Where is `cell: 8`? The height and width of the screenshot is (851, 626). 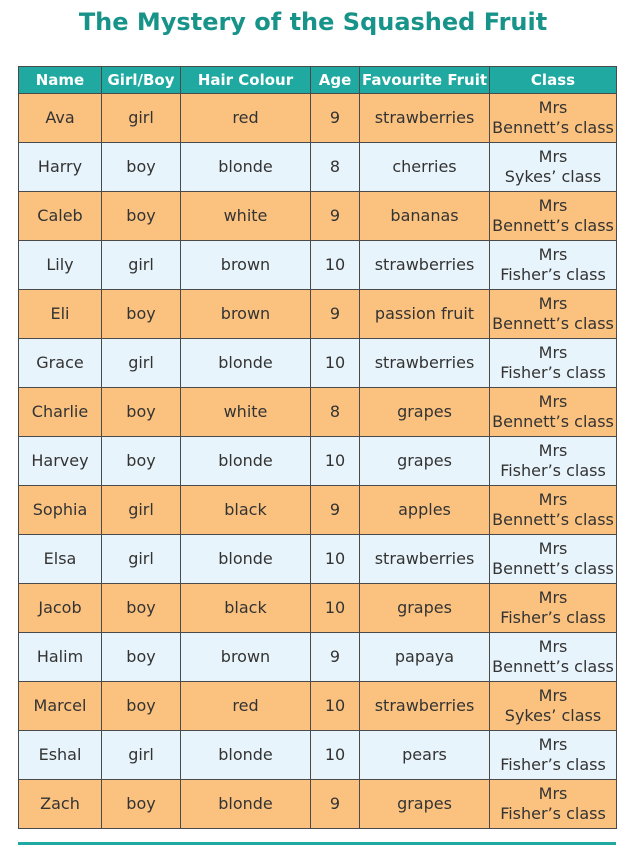 cell: 8 is located at coordinates (335, 412).